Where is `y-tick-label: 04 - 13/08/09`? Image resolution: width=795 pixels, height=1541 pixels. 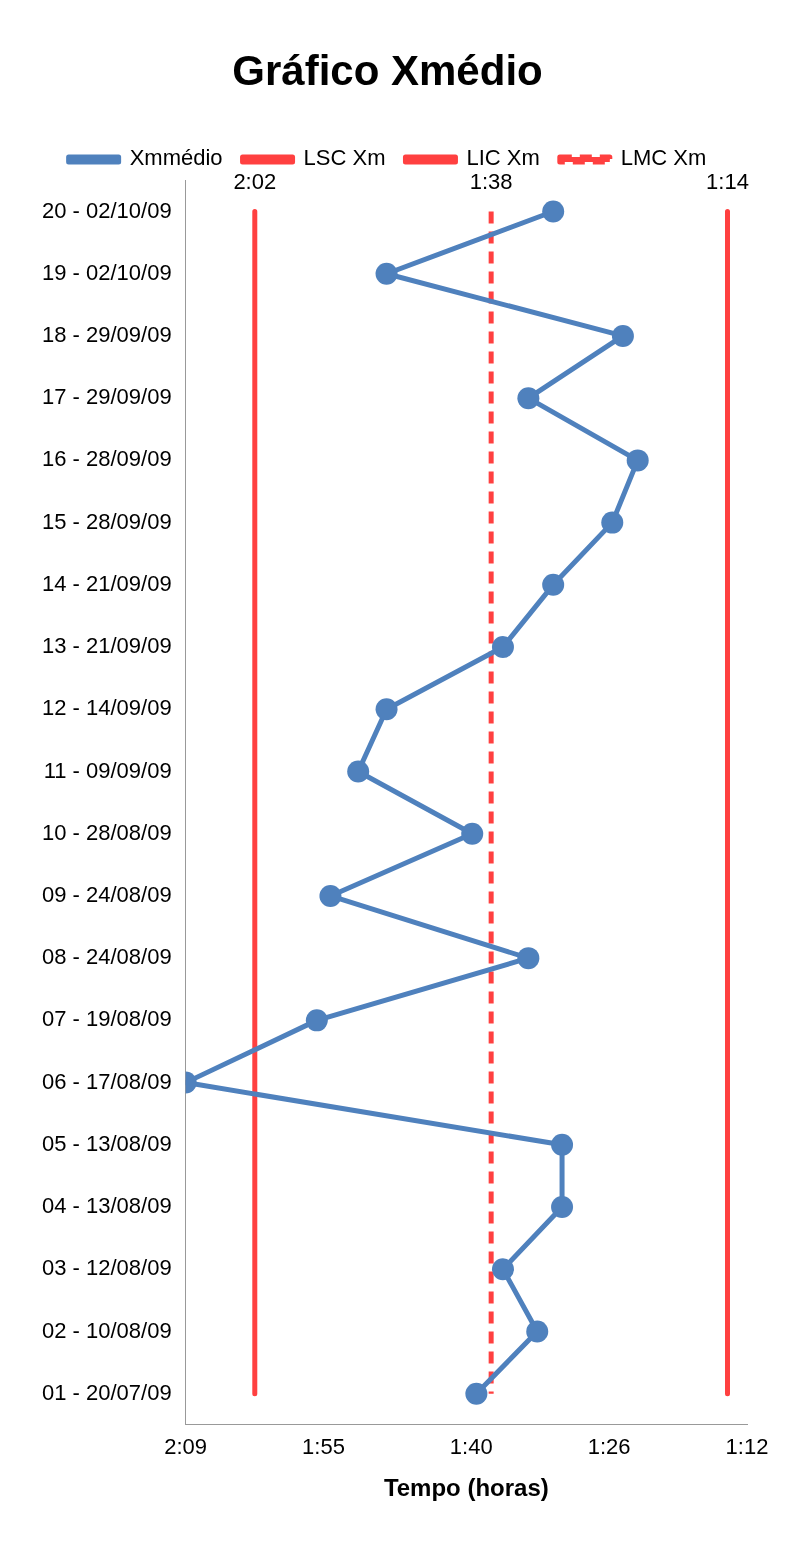 y-tick-label: 04 - 13/08/09 is located at coordinates (106, 1206).